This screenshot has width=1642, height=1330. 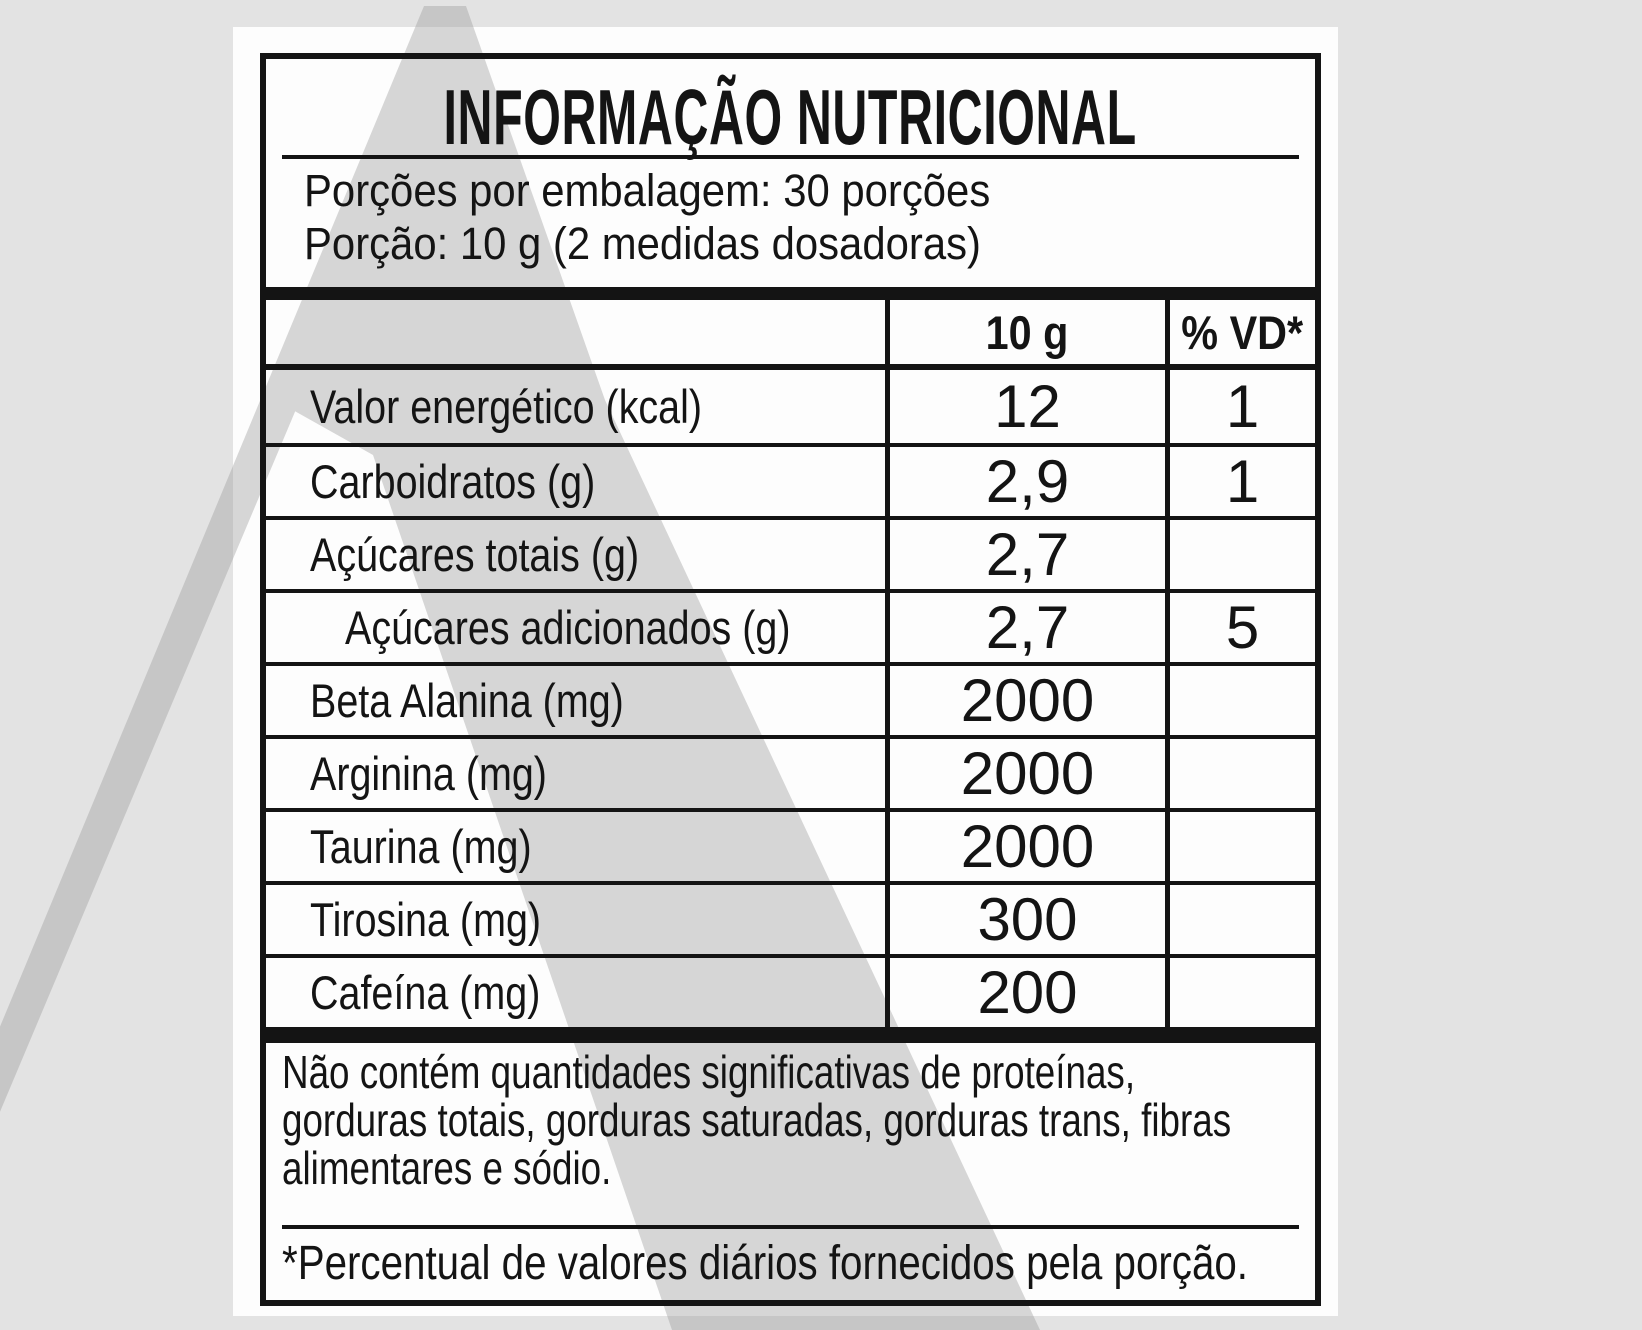 What do you see at coordinates (568, 627) in the screenshot?
I see `nutrient-name: Açúcares adicionados (g)` at bounding box center [568, 627].